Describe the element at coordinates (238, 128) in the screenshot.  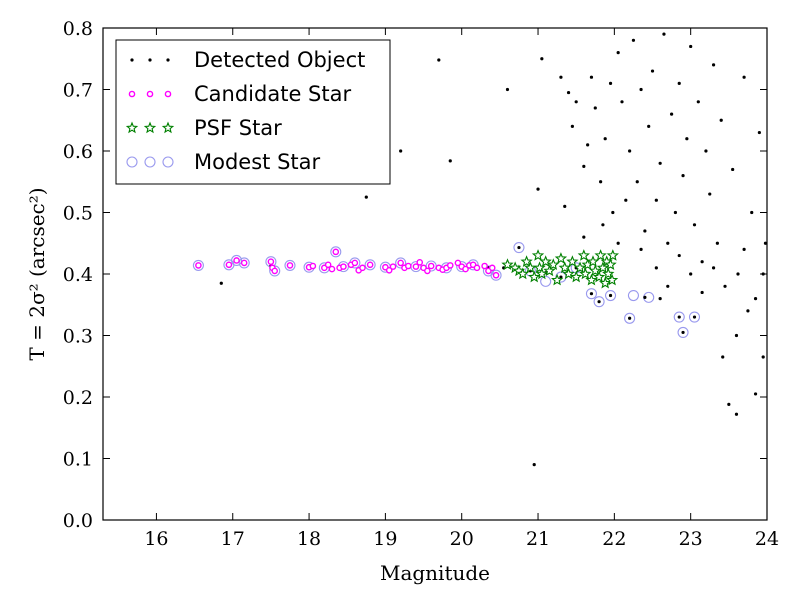
I see `legend-label-psf-star: PSF Star` at that location.